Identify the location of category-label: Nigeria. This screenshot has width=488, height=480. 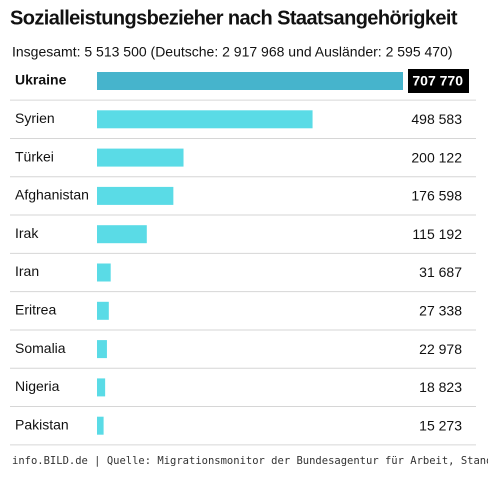
(37, 386).